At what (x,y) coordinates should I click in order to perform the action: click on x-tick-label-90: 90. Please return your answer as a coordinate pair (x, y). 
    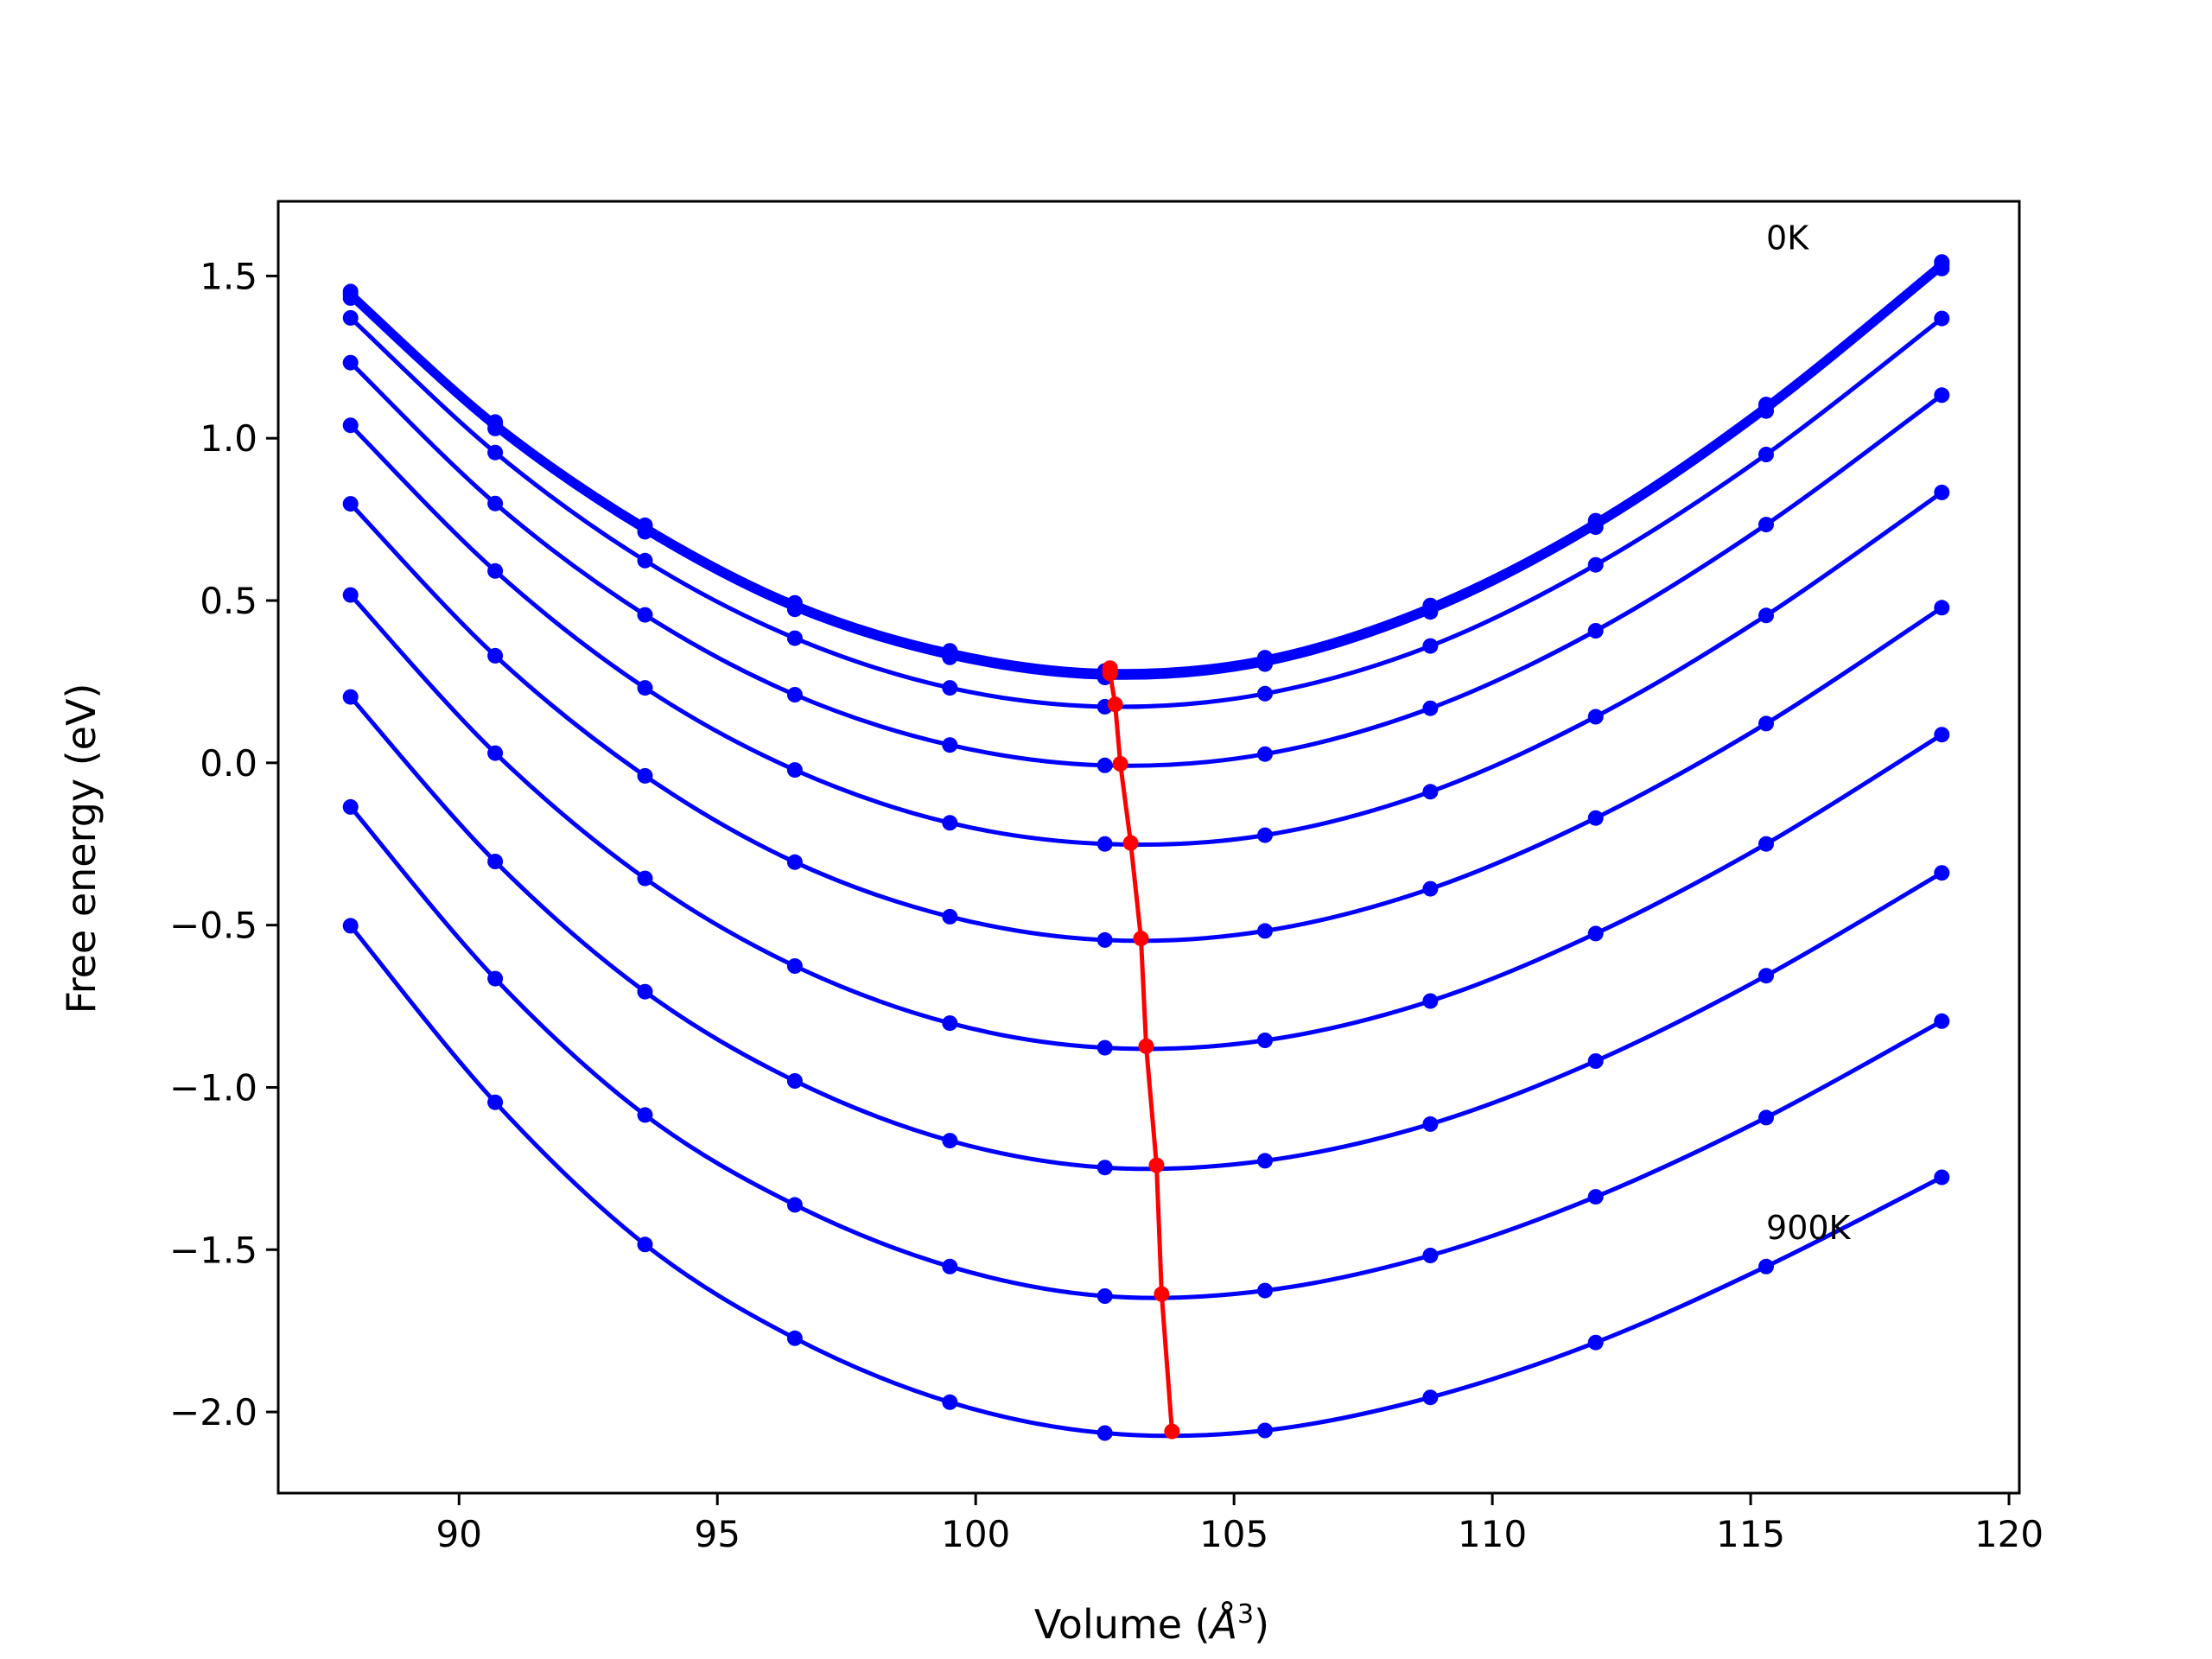
    Looking at the image, I should click on (459, 1534).